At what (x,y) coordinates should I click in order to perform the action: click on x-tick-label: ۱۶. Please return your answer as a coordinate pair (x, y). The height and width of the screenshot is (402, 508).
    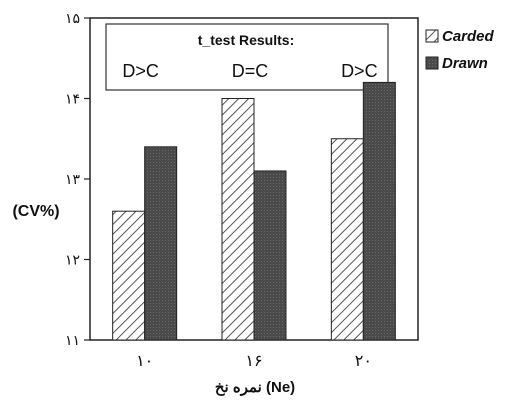
    Looking at the image, I should click on (253, 361).